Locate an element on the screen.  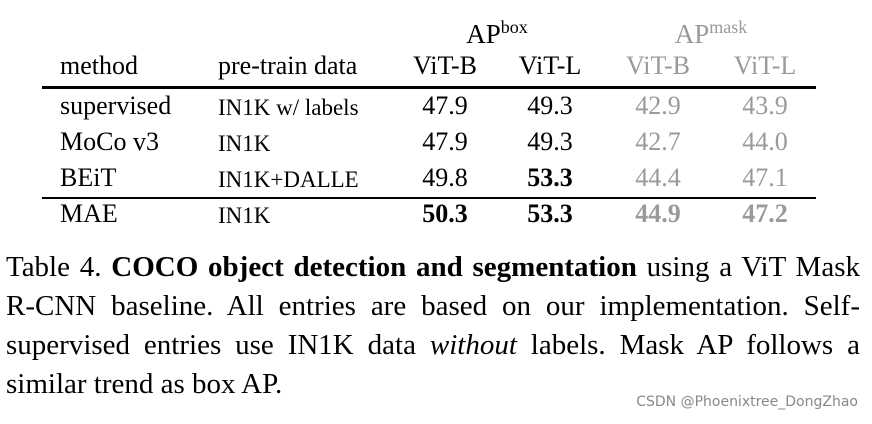
cell: IN1K+DALLE is located at coordinates (288, 179).